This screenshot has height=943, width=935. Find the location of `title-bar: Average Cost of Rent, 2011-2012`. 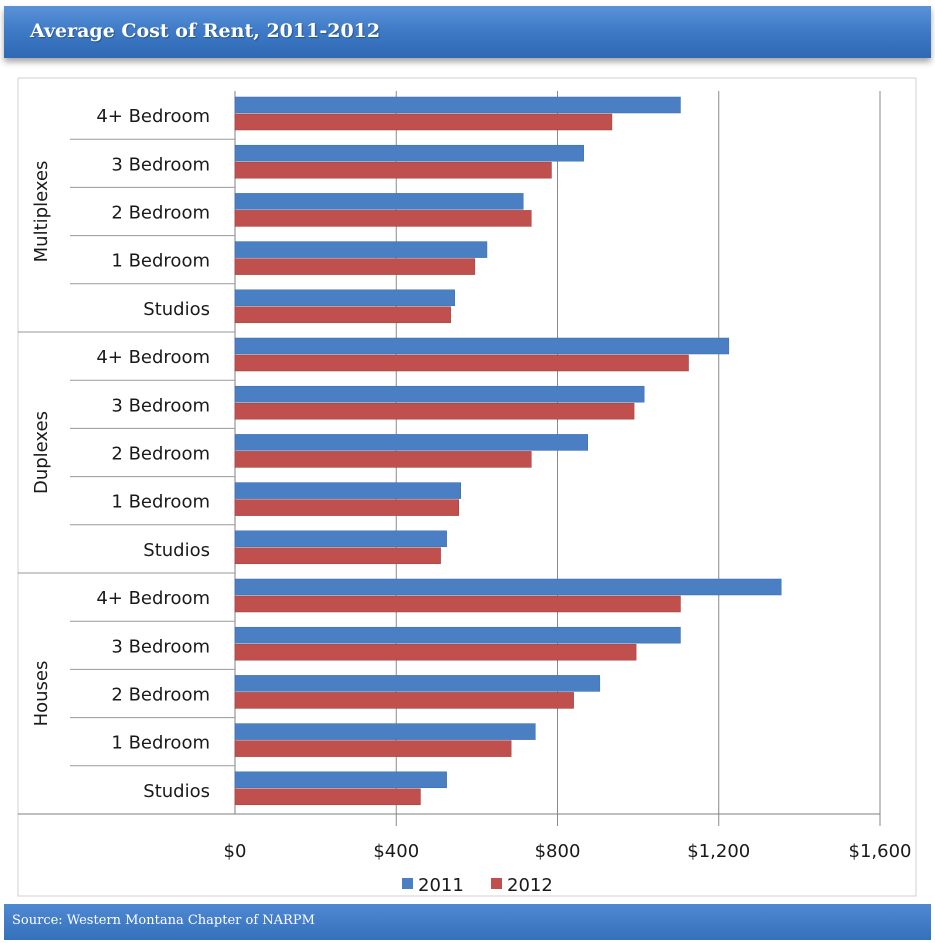

title-bar: Average Cost of Rent, 2011-2012 is located at coordinates (467, 32).